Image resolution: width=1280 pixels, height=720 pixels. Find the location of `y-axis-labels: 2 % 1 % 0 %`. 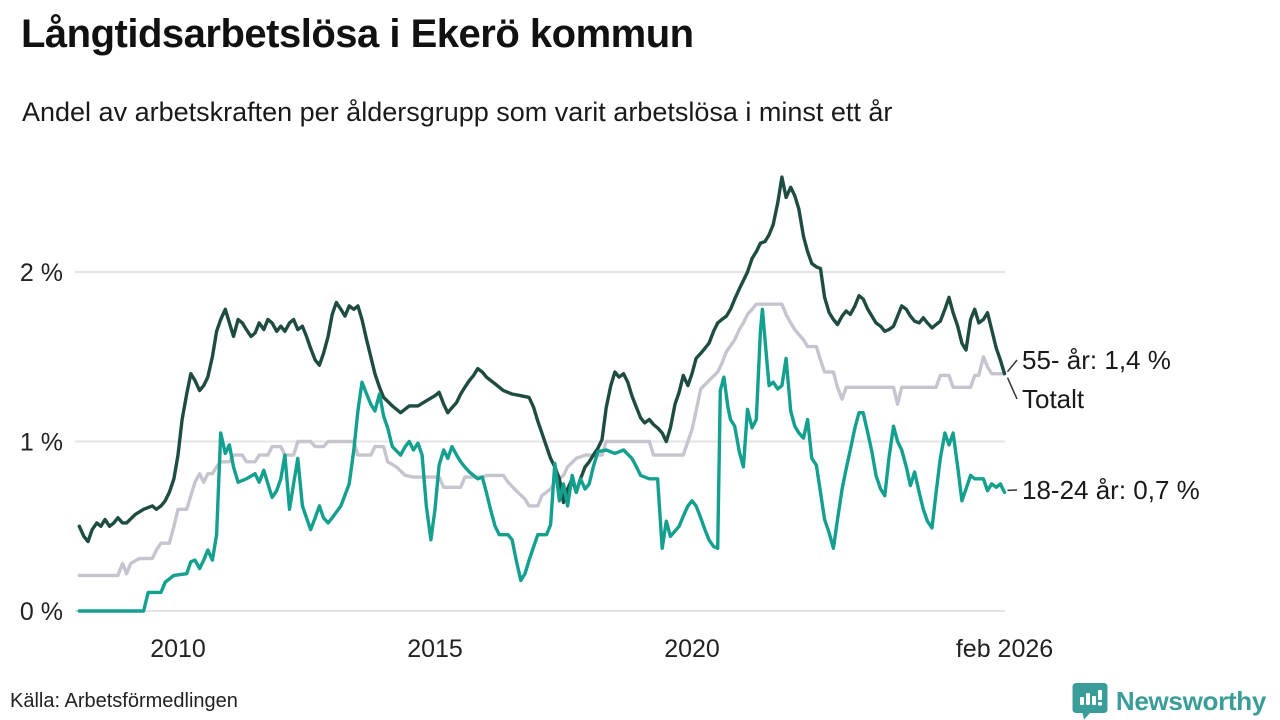

y-axis-labels: 2 % 1 % 0 % is located at coordinates (41, 442).